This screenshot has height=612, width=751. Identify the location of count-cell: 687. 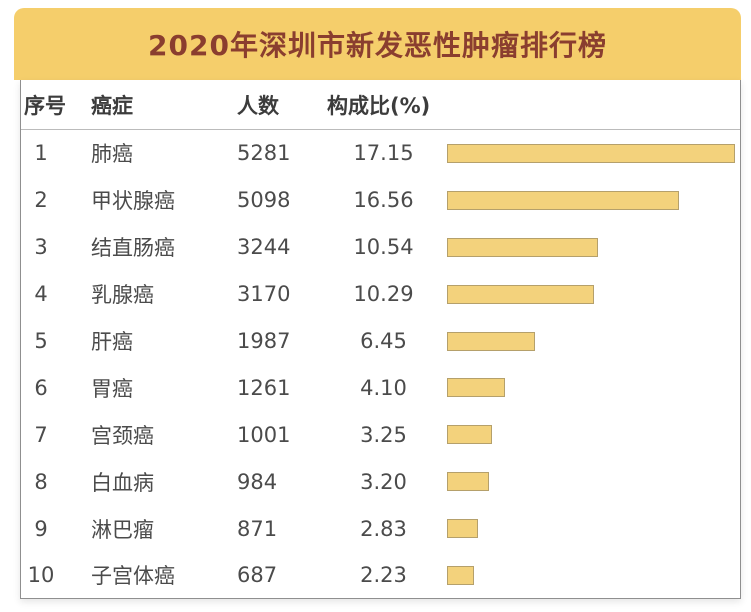
(257, 575).